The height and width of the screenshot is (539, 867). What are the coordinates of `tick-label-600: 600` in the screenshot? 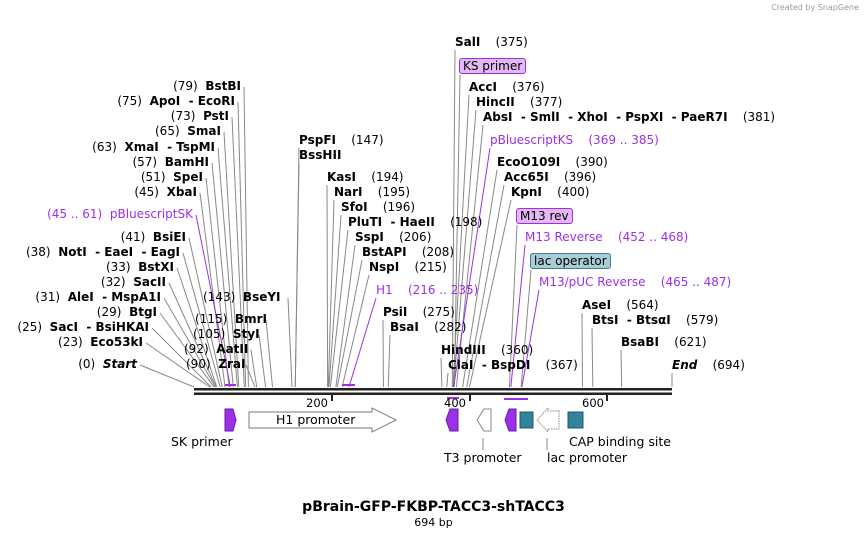 It's located at (593, 403).